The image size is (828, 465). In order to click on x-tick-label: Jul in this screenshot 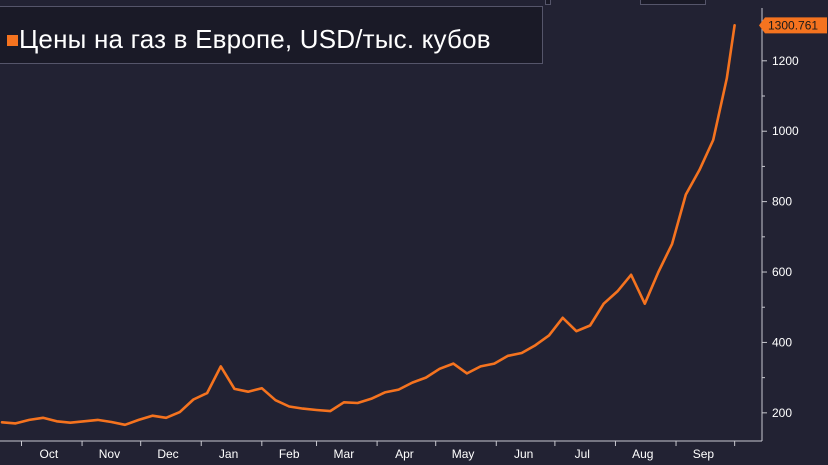, I will do `click(582, 454)`.